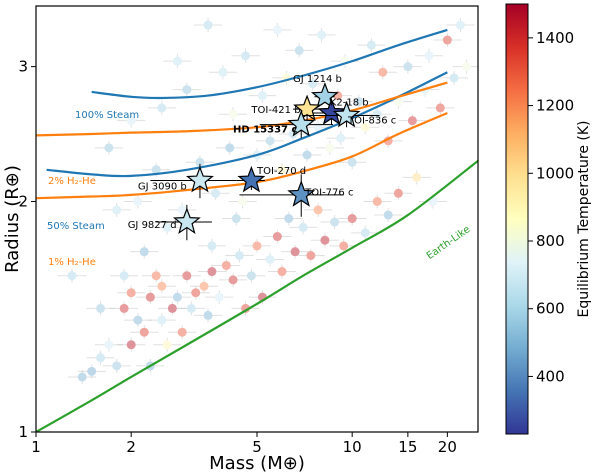  I want to click on colorbar-tick-label: 1000, so click(555, 173).